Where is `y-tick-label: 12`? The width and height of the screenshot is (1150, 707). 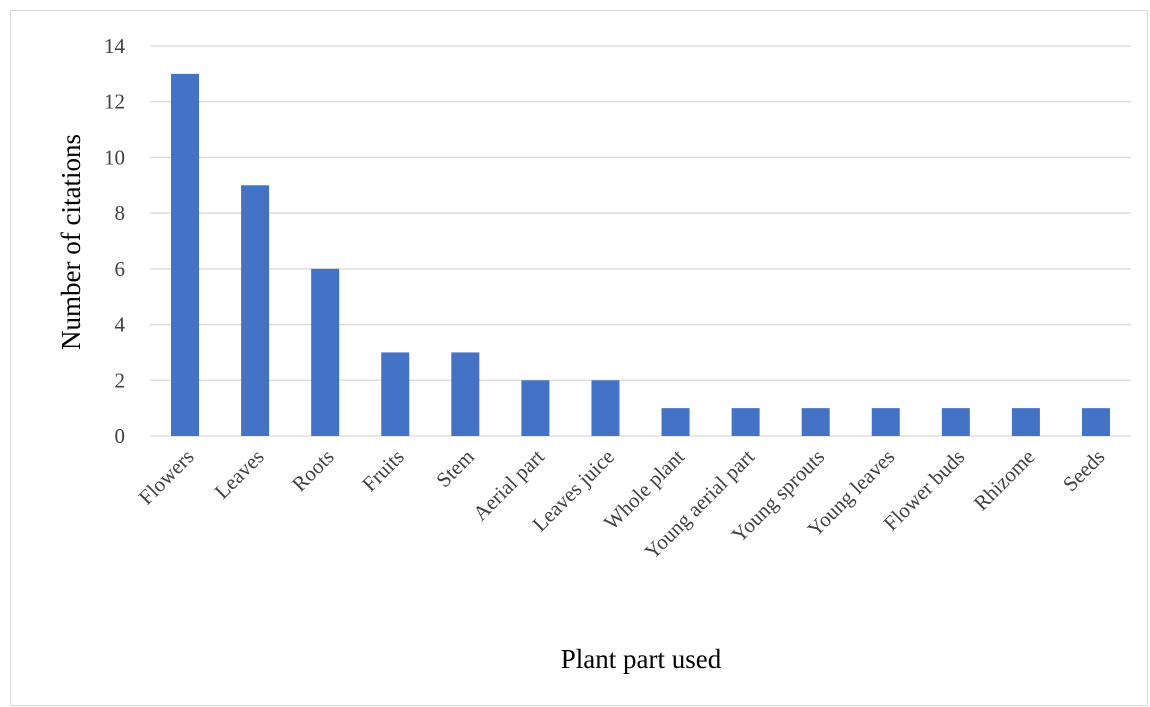 y-tick-label: 12 is located at coordinates (114, 102).